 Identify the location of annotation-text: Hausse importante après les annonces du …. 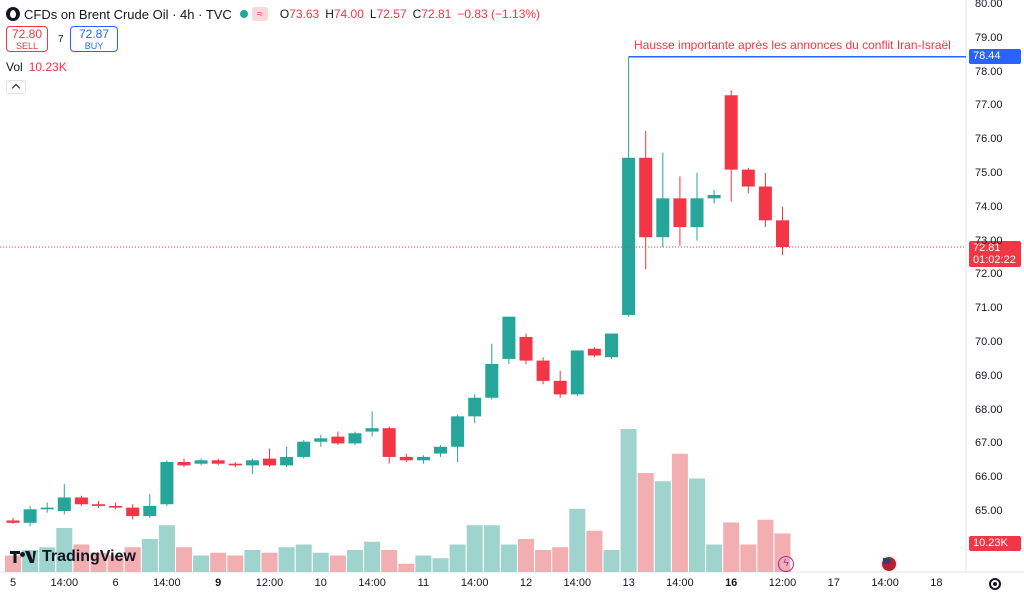
(792, 45).